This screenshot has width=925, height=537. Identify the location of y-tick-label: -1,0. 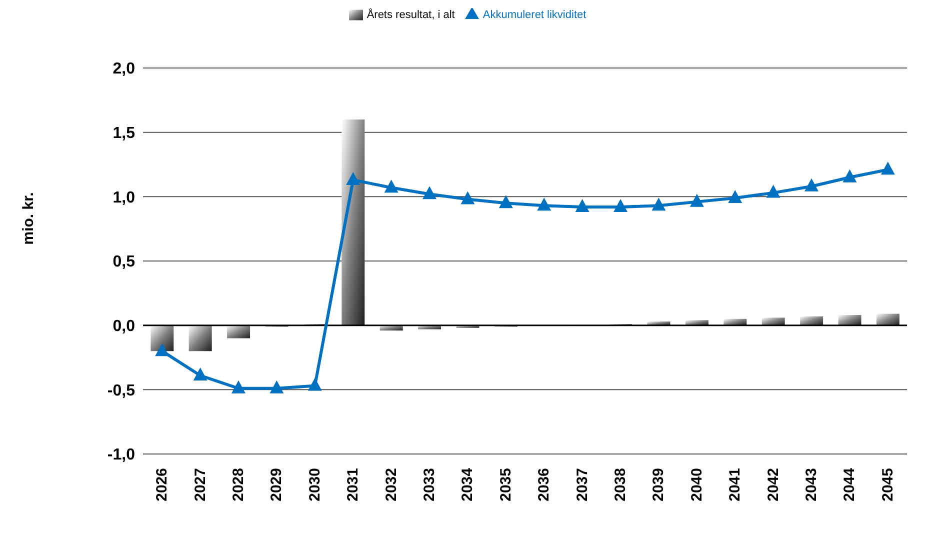
(121, 455).